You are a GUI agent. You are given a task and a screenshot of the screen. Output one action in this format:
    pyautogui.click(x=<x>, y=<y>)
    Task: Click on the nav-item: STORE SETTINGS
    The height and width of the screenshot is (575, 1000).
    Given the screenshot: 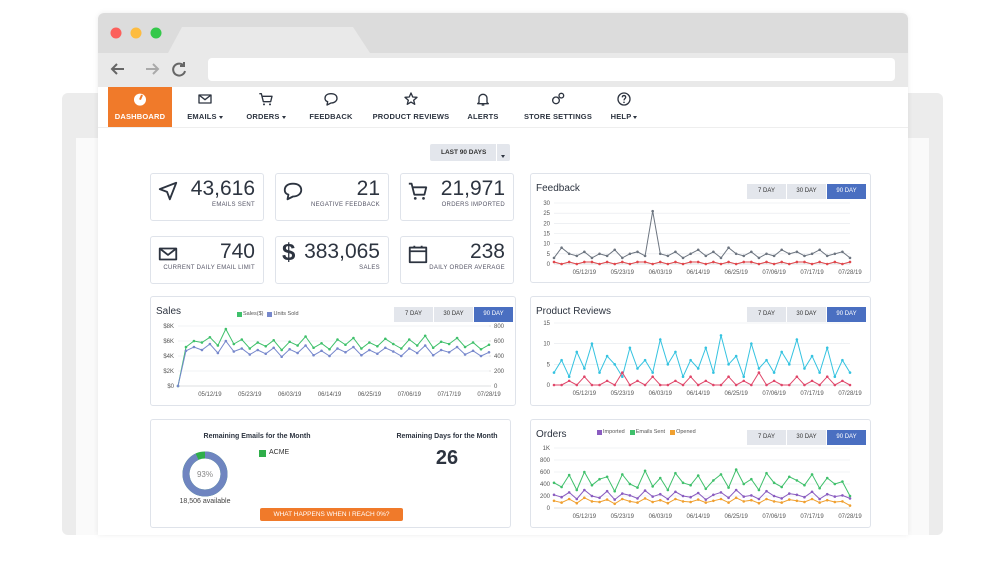 What is the action you would take?
    pyautogui.click(x=558, y=107)
    